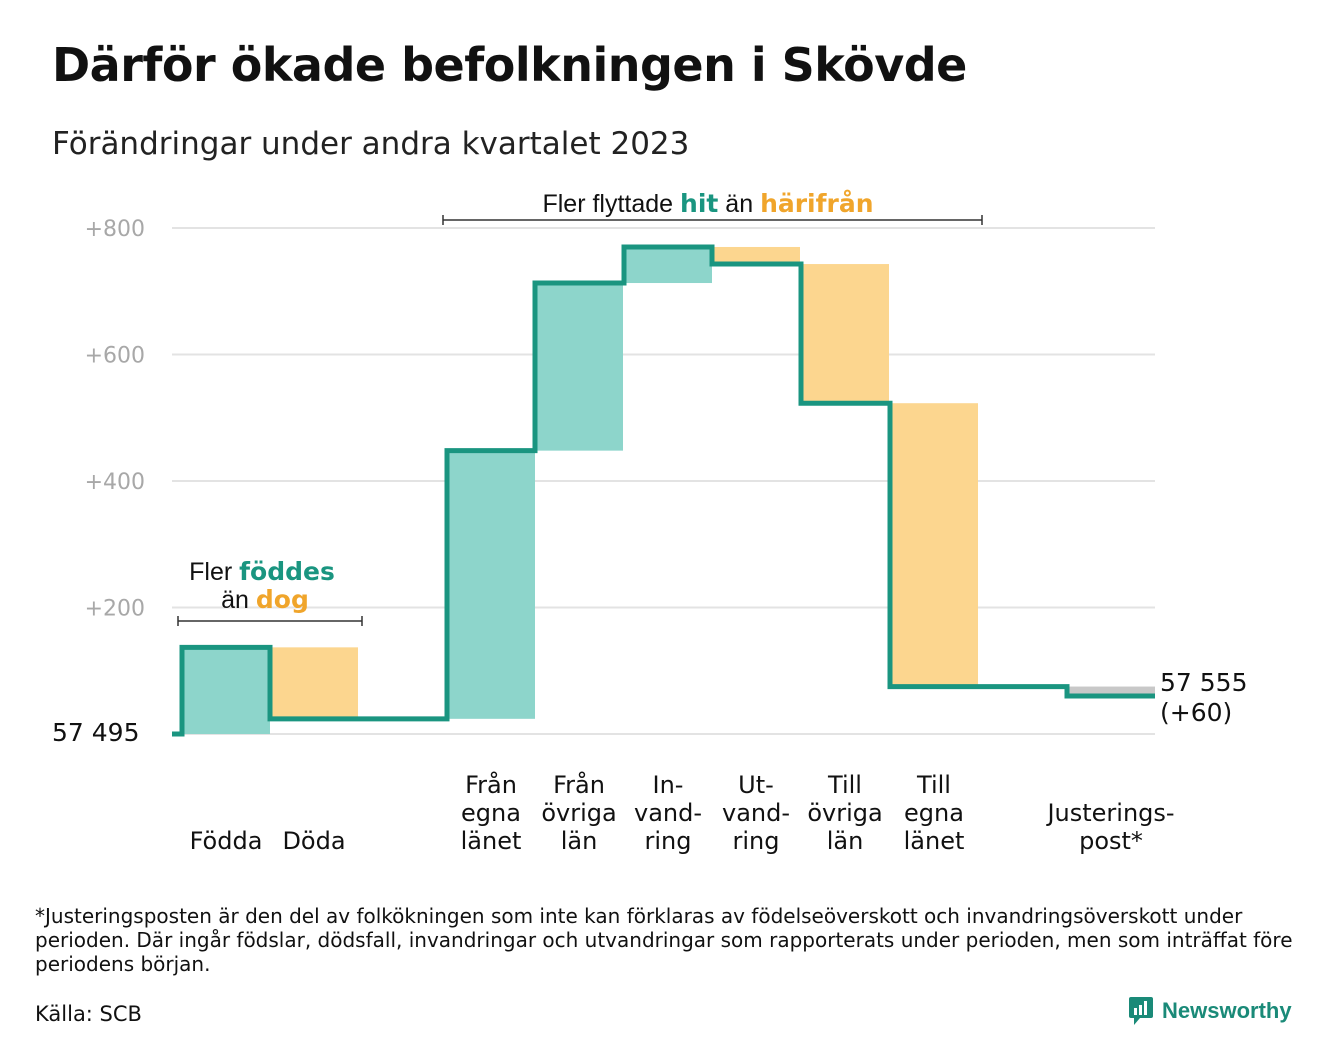 This screenshot has width=1340, height=1060. What do you see at coordinates (1203, 682) in the screenshot?
I see `end-value-label: 57 555` at bounding box center [1203, 682].